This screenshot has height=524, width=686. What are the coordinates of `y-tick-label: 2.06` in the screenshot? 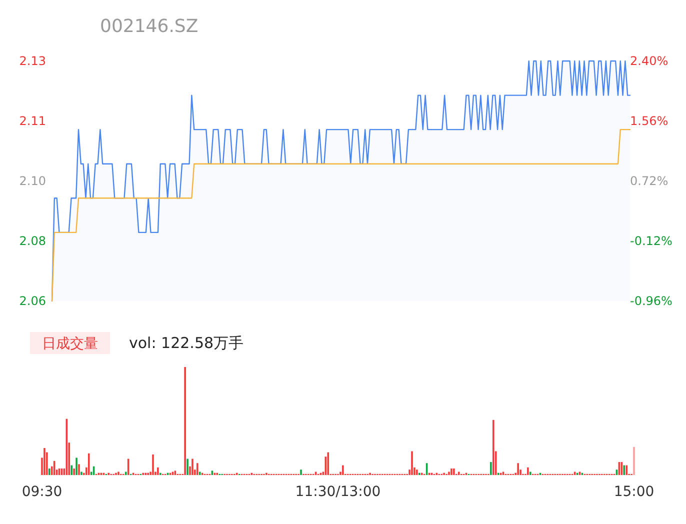 It's located at (32, 301).